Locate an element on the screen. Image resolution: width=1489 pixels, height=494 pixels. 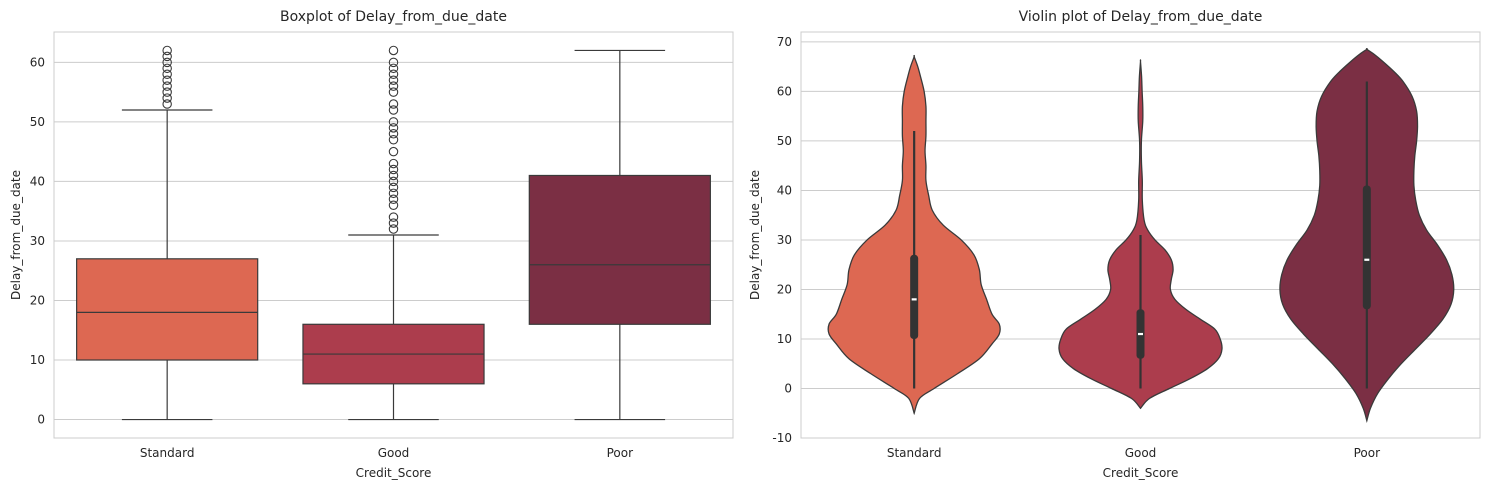
violin-standard is located at coordinates (914, 235).